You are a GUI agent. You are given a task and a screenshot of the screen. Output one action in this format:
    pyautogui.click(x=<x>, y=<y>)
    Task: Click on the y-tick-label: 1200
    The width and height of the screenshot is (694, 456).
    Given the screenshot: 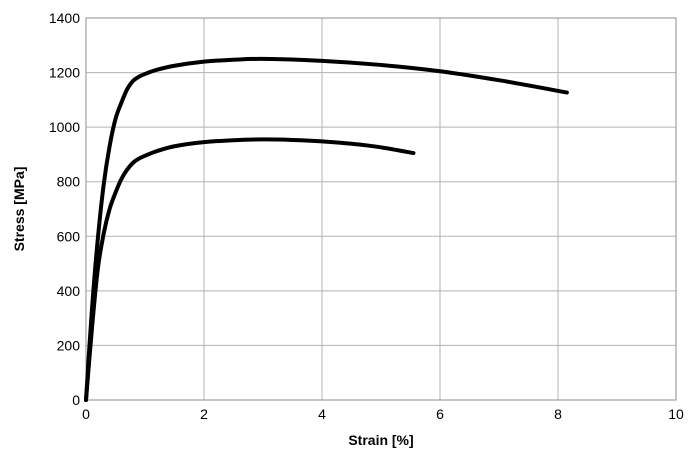 What is the action you would take?
    pyautogui.click(x=64, y=73)
    